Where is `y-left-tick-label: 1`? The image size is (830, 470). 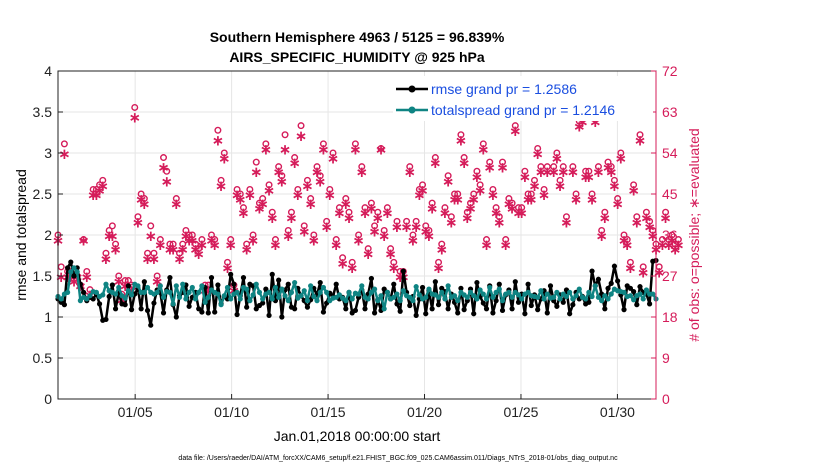 y-left-tick-label: 1 is located at coordinates (48, 317).